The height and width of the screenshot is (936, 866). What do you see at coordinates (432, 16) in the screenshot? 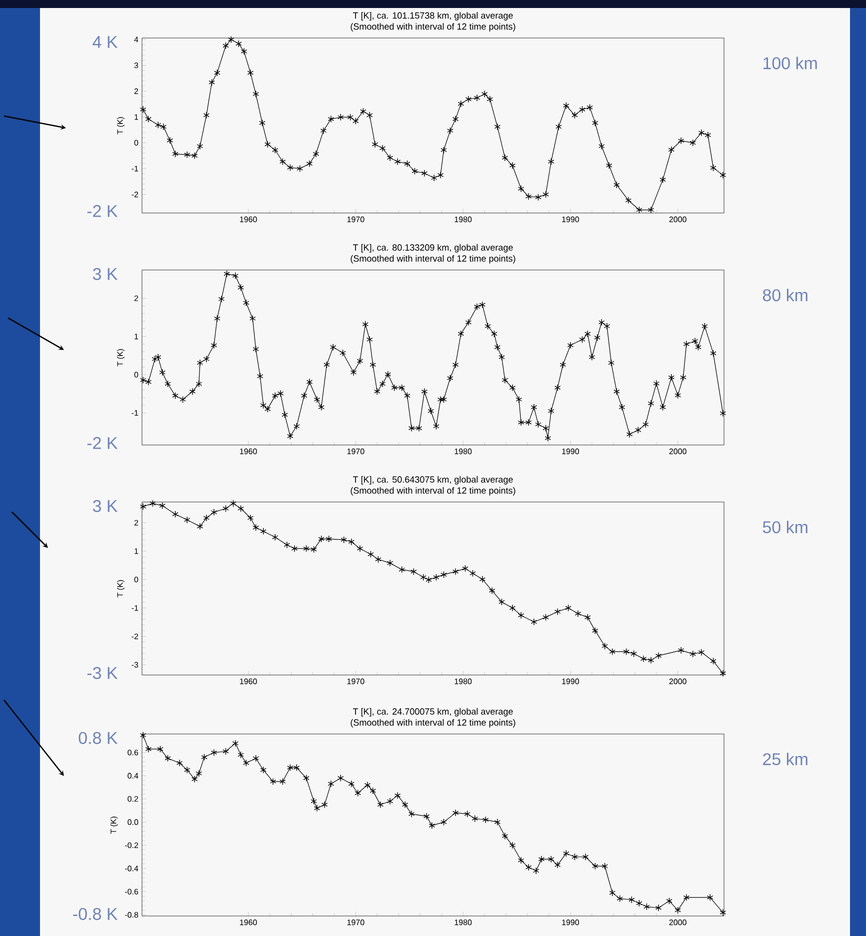
I see `chart-title: T [K], ca. 101.15738 km, global average` at bounding box center [432, 16].